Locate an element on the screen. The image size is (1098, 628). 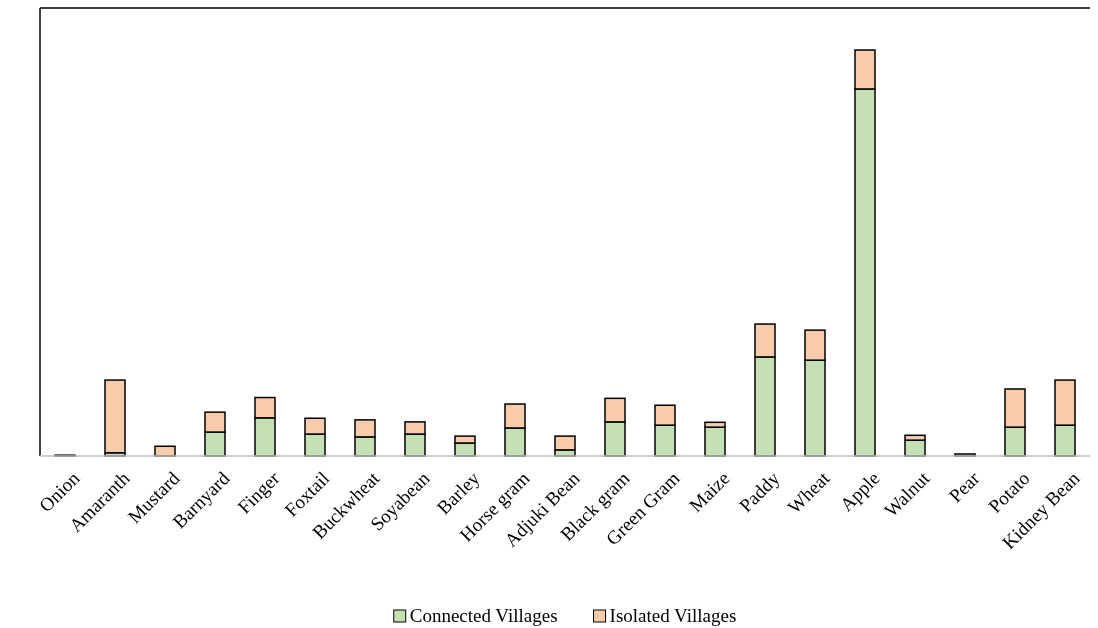
legend-label: Isolated Villages is located at coordinates (673, 615).